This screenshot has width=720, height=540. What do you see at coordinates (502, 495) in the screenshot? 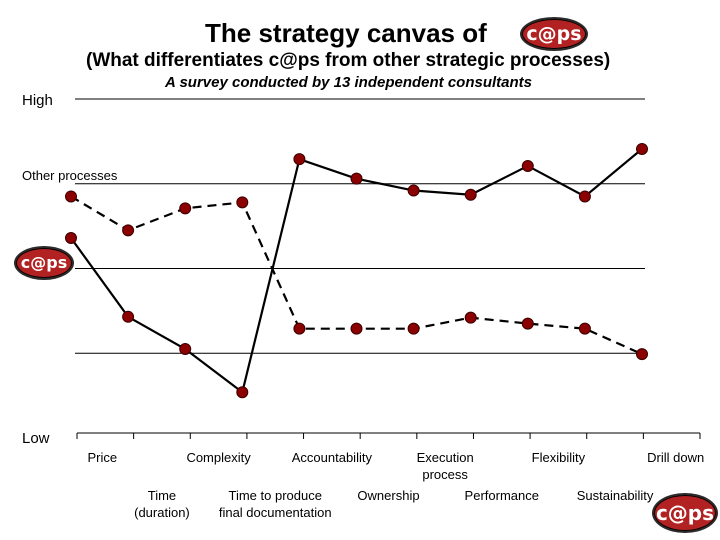
I see `x-tick-label: Performance` at bounding box center [502, 495].